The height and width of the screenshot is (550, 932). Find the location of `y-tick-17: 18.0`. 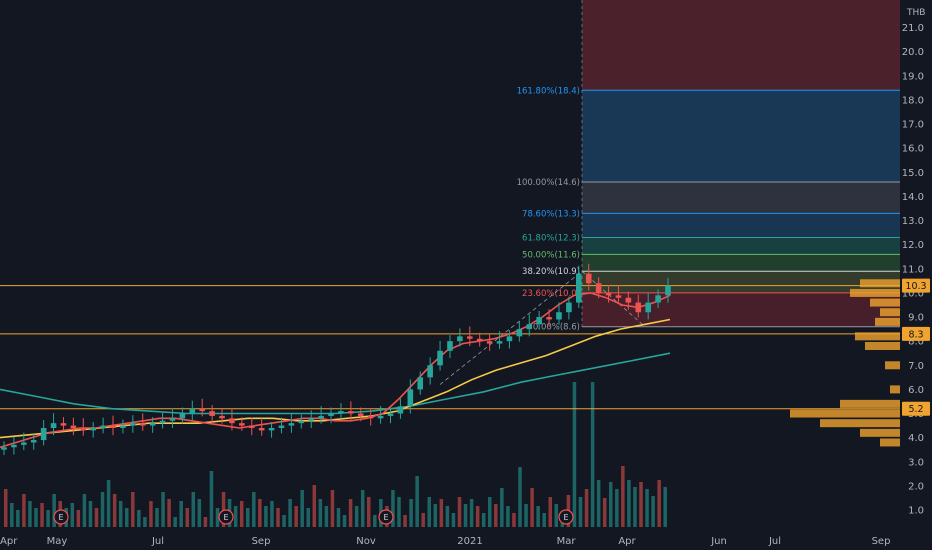

y-tick-17: 18.0 is located at coordinates (913, 100).